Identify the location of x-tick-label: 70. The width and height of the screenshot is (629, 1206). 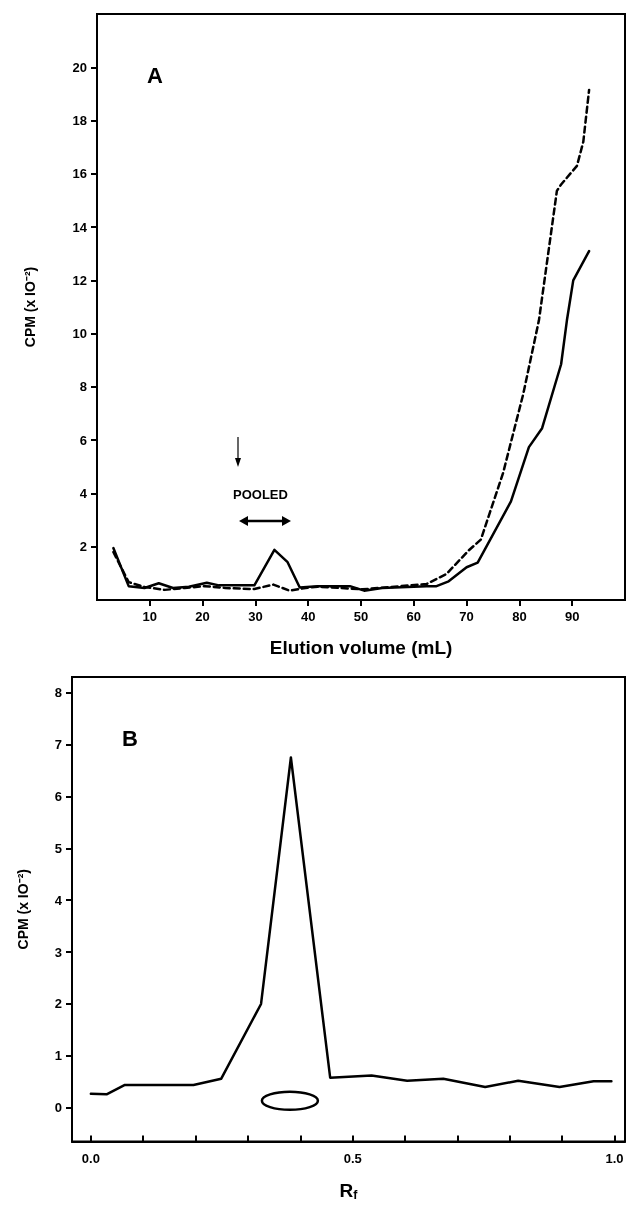
(466, 616).